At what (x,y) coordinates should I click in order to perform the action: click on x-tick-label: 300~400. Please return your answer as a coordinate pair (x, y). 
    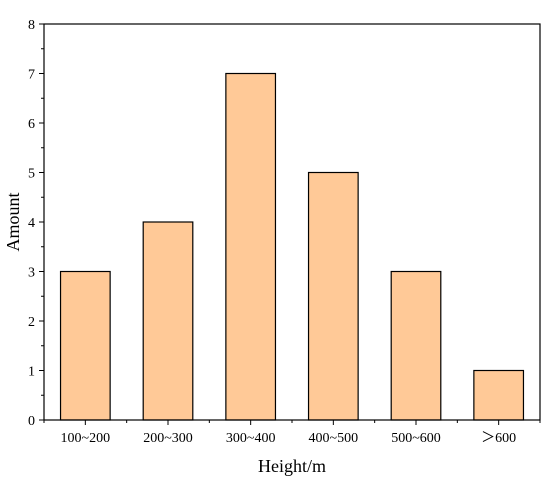
    Looking at the image, I should click on (251, 438).